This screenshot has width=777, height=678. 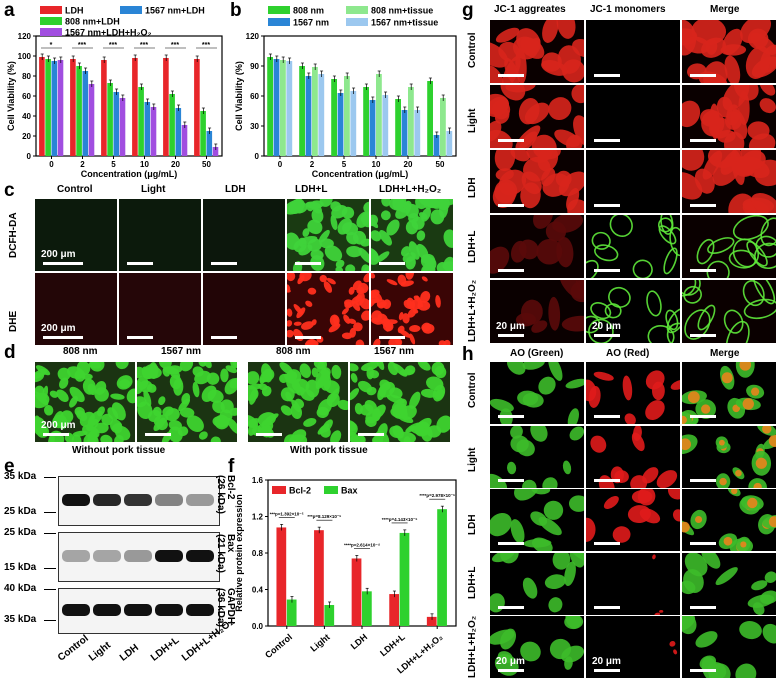 I want to click on y-tick-label: 20, so click(x=26, y=136).